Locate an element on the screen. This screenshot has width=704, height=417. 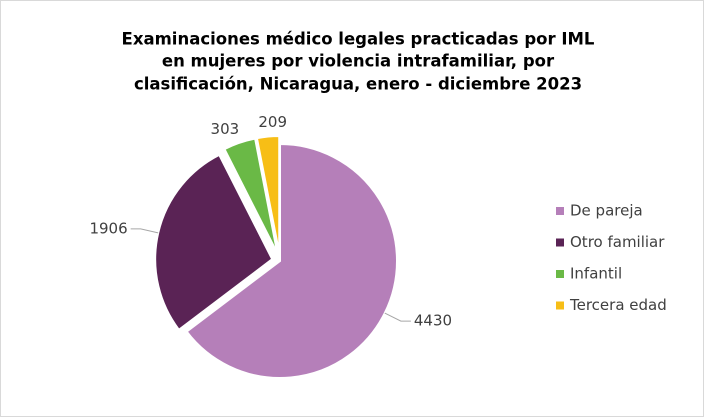
data-label: 4430 is located at coordinates (433, 321).